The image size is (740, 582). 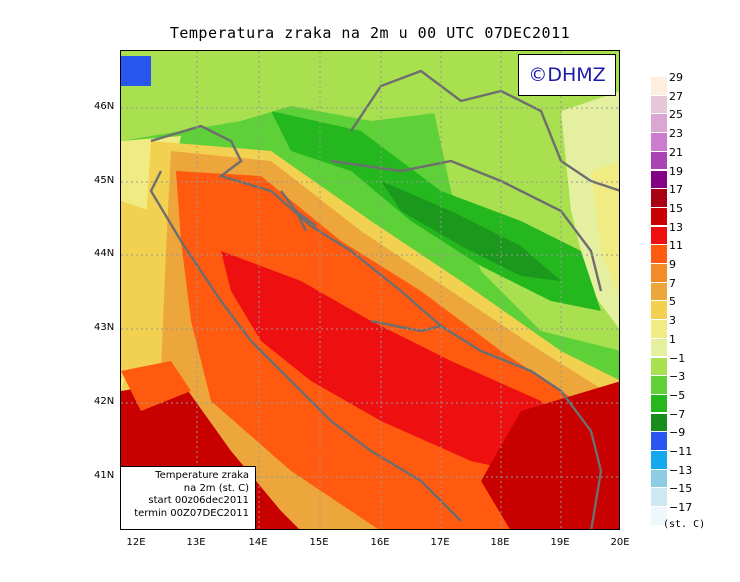 I want to click on lon-label-15e: 15E, so click(x=319, y=542).